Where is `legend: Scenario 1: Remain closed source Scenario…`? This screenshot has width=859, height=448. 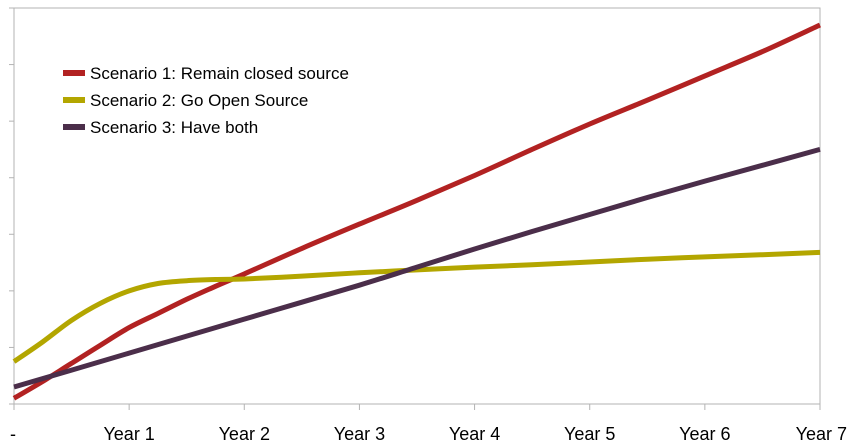 legend: Scenario 1: Remain closed source Scenario… is located at coordinates (206, 100).